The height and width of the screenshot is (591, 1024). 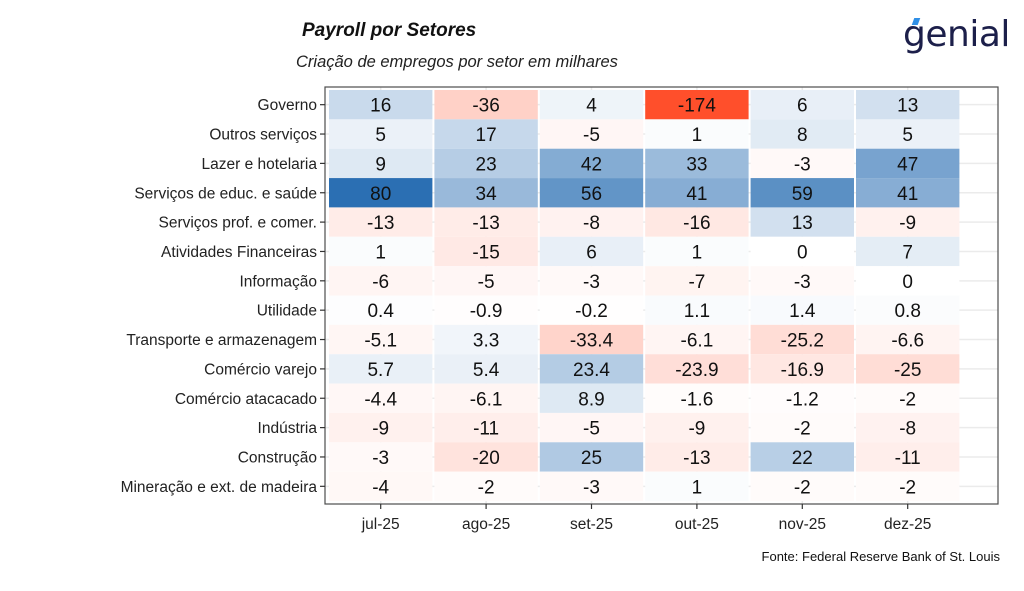 I want to click on cell-value-label: 1, so click(x=697, y=135).